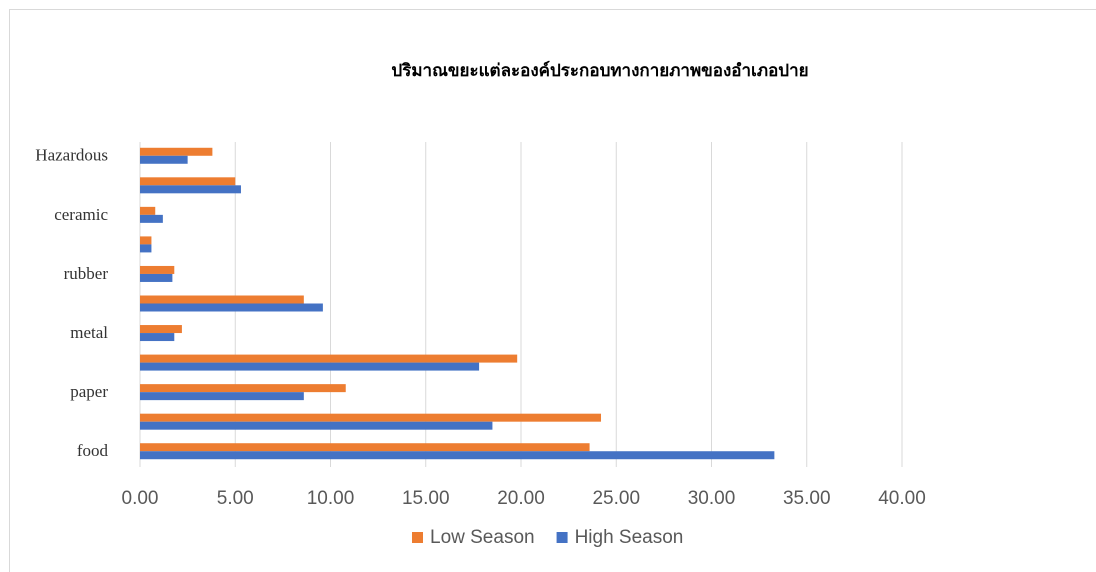 This screenshot has width=1096, height=572. I want to click on x-tick-label: 10.00, so click(331, 498).